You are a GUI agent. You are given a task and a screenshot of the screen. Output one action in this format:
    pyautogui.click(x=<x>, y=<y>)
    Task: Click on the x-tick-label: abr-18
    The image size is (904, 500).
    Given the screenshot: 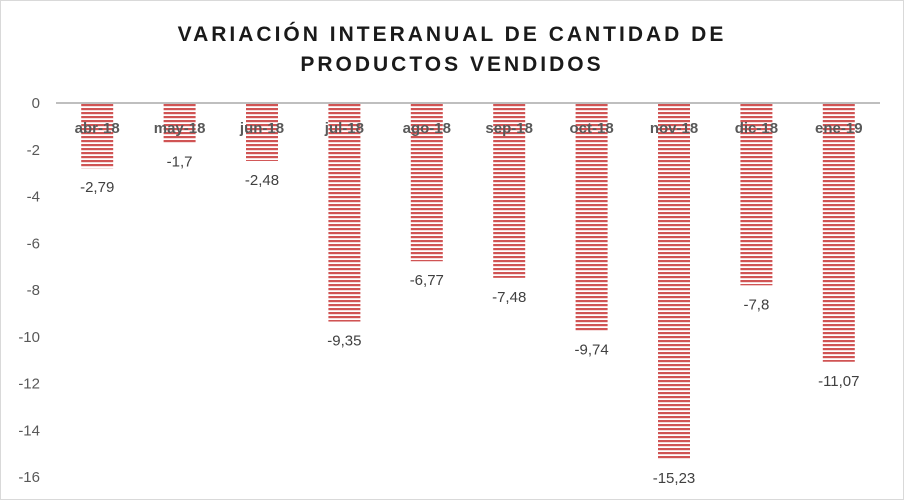 What is the action you would take?
    pyautogui.click(x=97, y=128)
    